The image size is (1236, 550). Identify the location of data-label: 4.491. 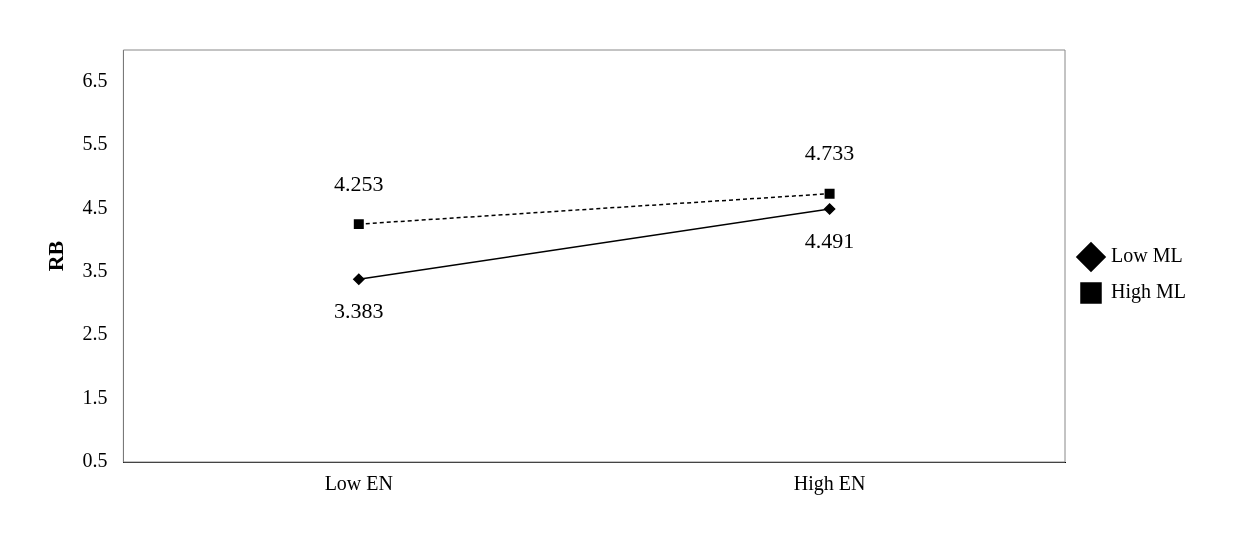
(829, 240).